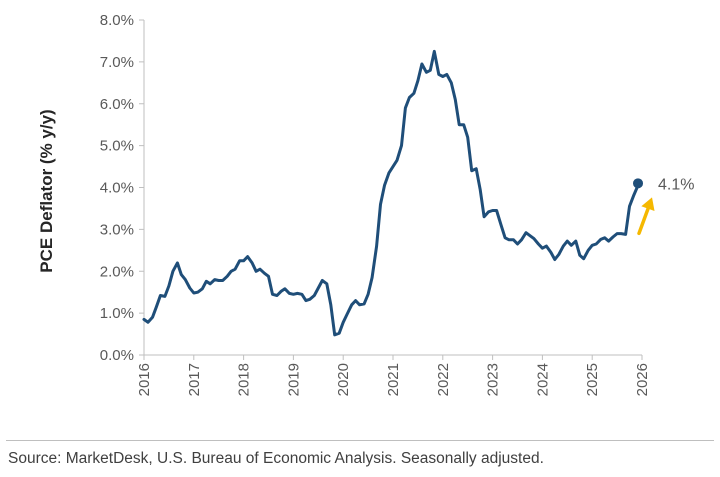  I want to click on x-tick-label: 2017, so click(194, 379).